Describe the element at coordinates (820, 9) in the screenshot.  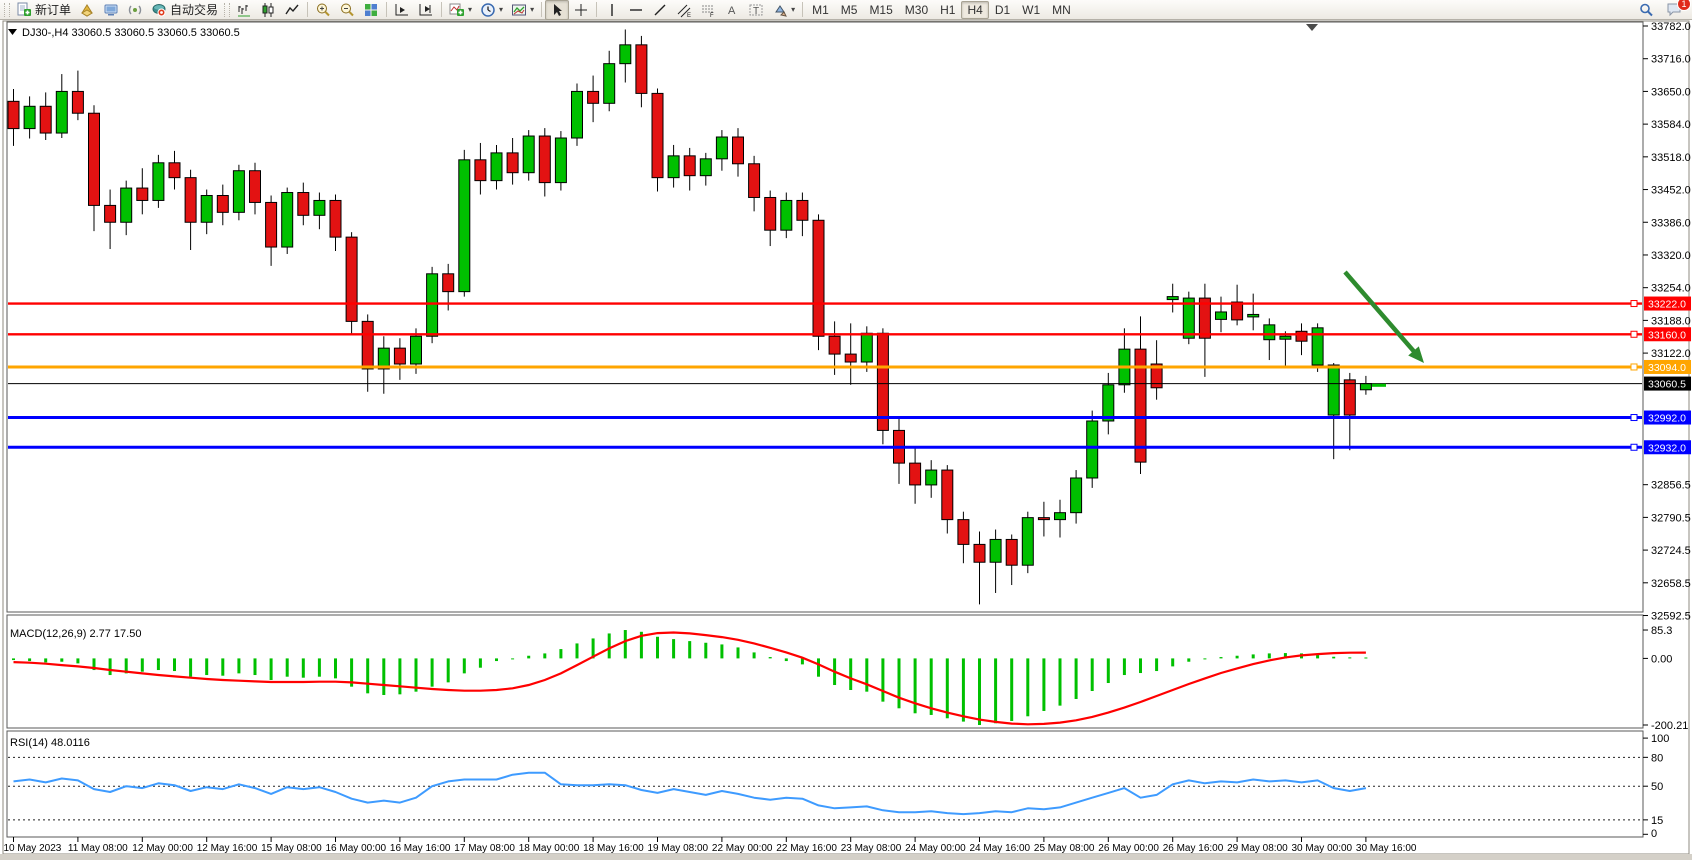
I see `timeframe-M1: M1` at that location.